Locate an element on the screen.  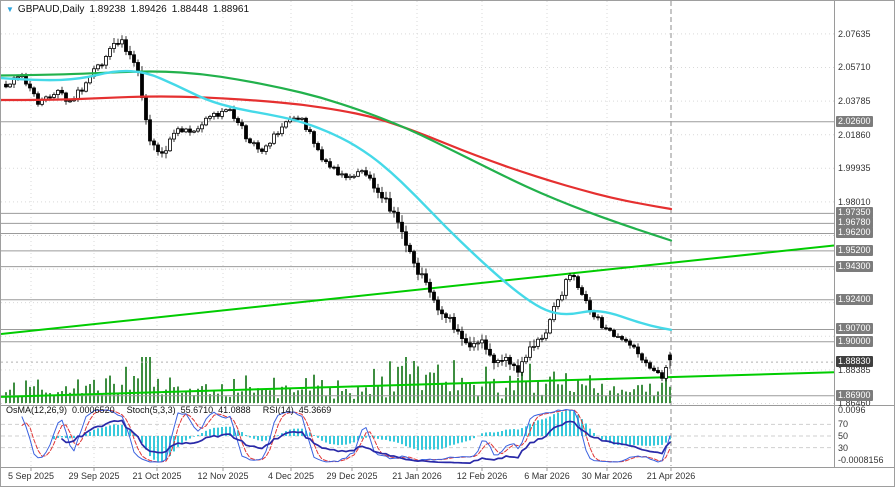
symbol-period: GBPAUD,Daily is located at coordinates (51, 9).